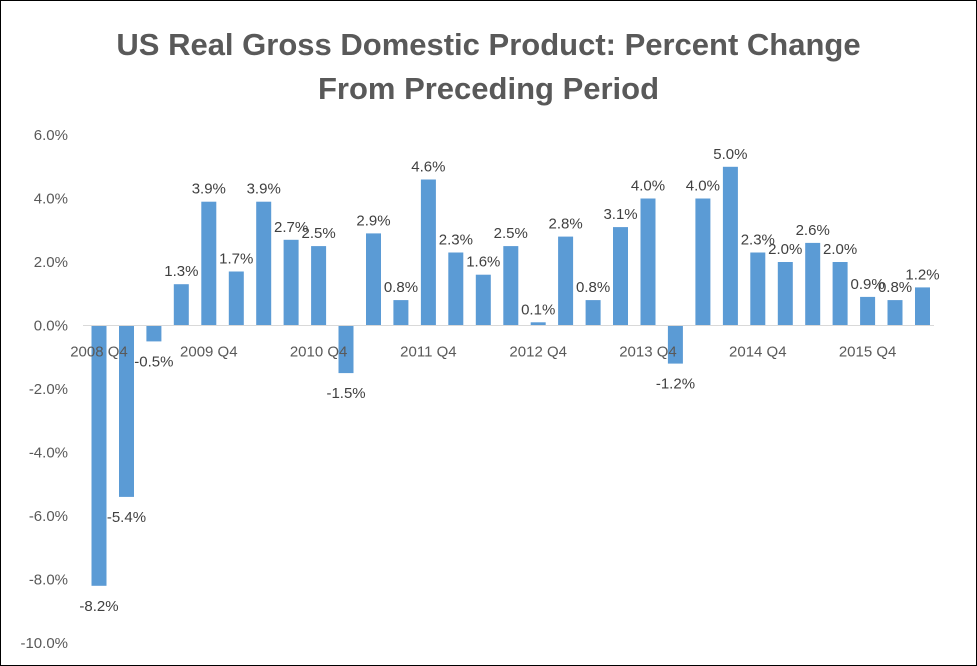 Image resolution: width=977 pixels, height=666 pixels. I want to click on data-label: 1.3%, so click(181, 271).